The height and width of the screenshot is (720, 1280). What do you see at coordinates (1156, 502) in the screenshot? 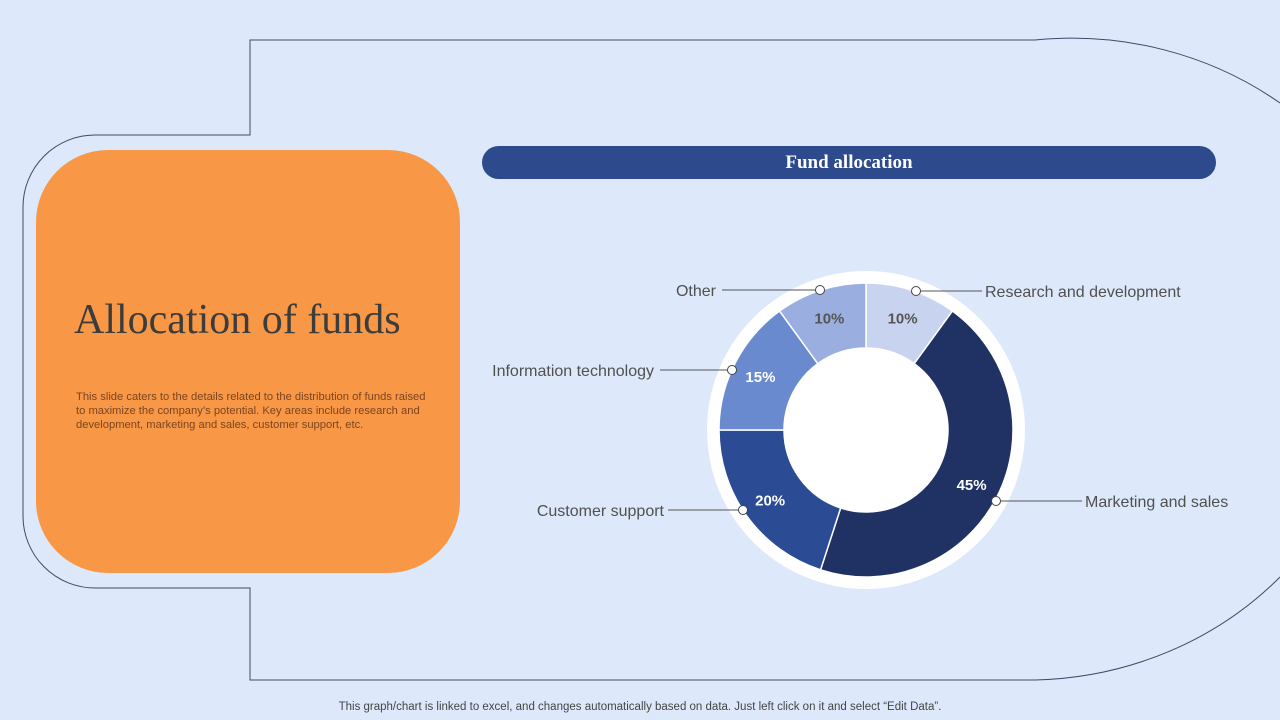
I see `category-label-marketing-and-sales: Marketing and sales` at bounding box center [1156, 502].